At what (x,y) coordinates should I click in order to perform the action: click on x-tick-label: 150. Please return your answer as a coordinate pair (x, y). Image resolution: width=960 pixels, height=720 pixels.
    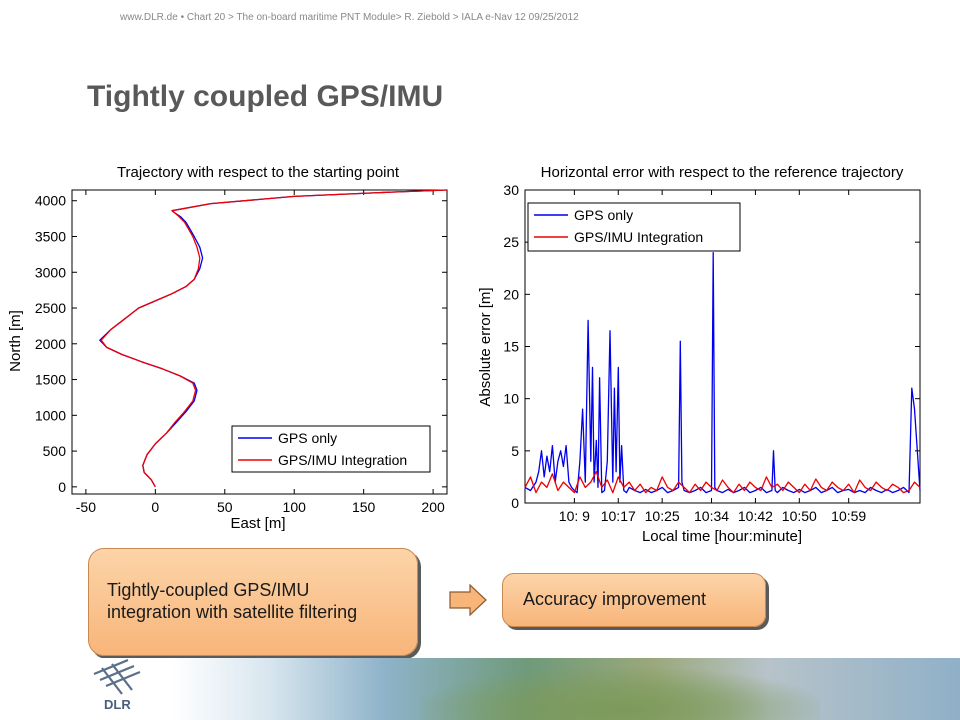
    Looking at the image, I should click on (364, 507).